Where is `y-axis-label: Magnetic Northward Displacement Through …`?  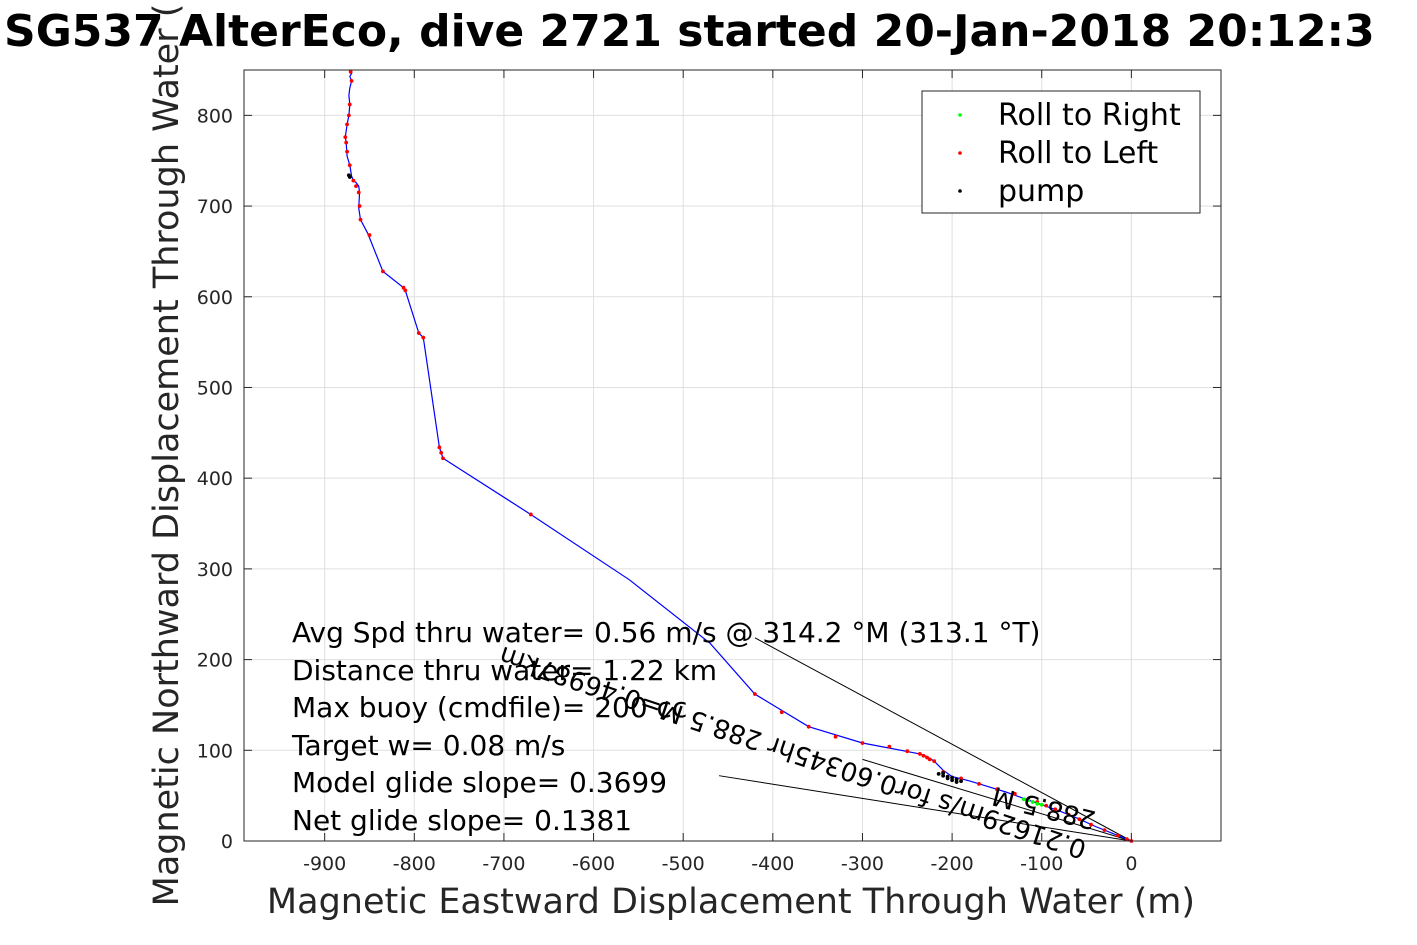 y-axis-label: Magnetic Northward Displacement Through … is located at coordinates (167, 455).